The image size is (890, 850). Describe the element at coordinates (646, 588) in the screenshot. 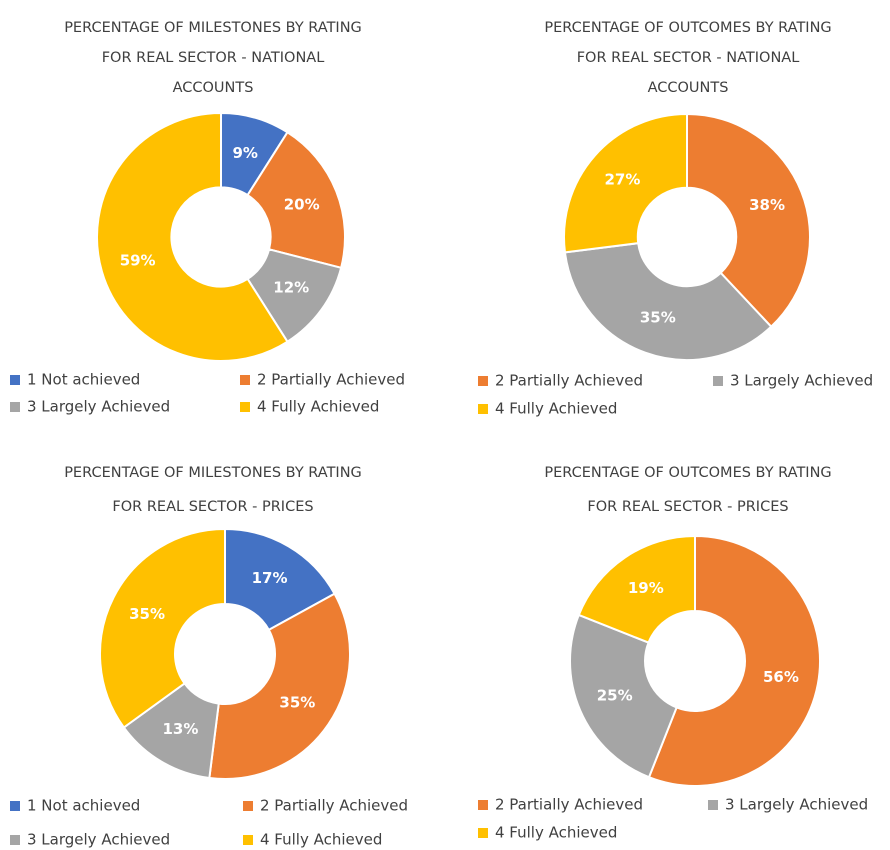

I see `data-label: 19%` at that location.